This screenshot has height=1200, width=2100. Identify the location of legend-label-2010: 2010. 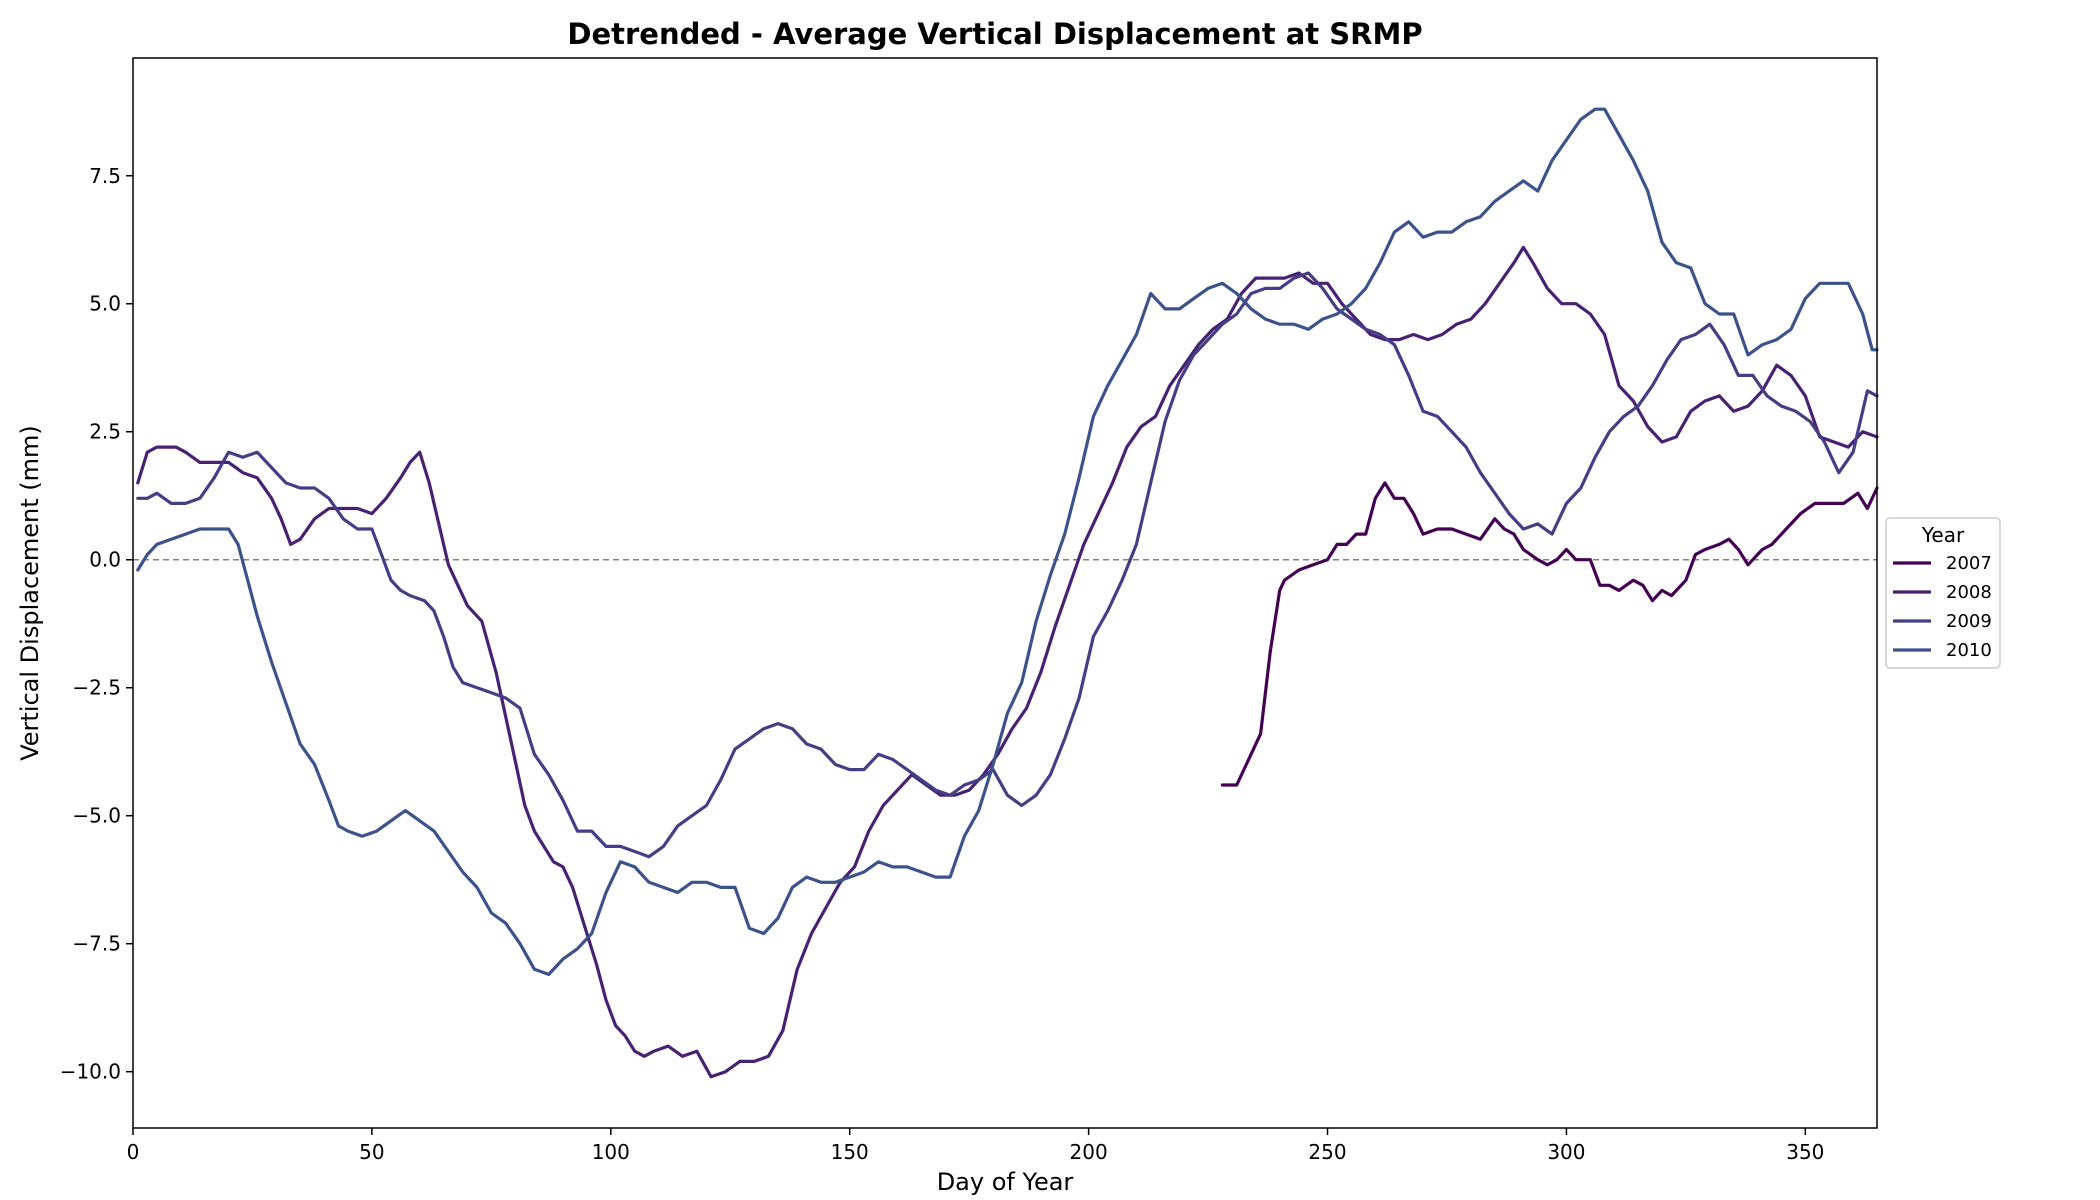
(1969, 650).